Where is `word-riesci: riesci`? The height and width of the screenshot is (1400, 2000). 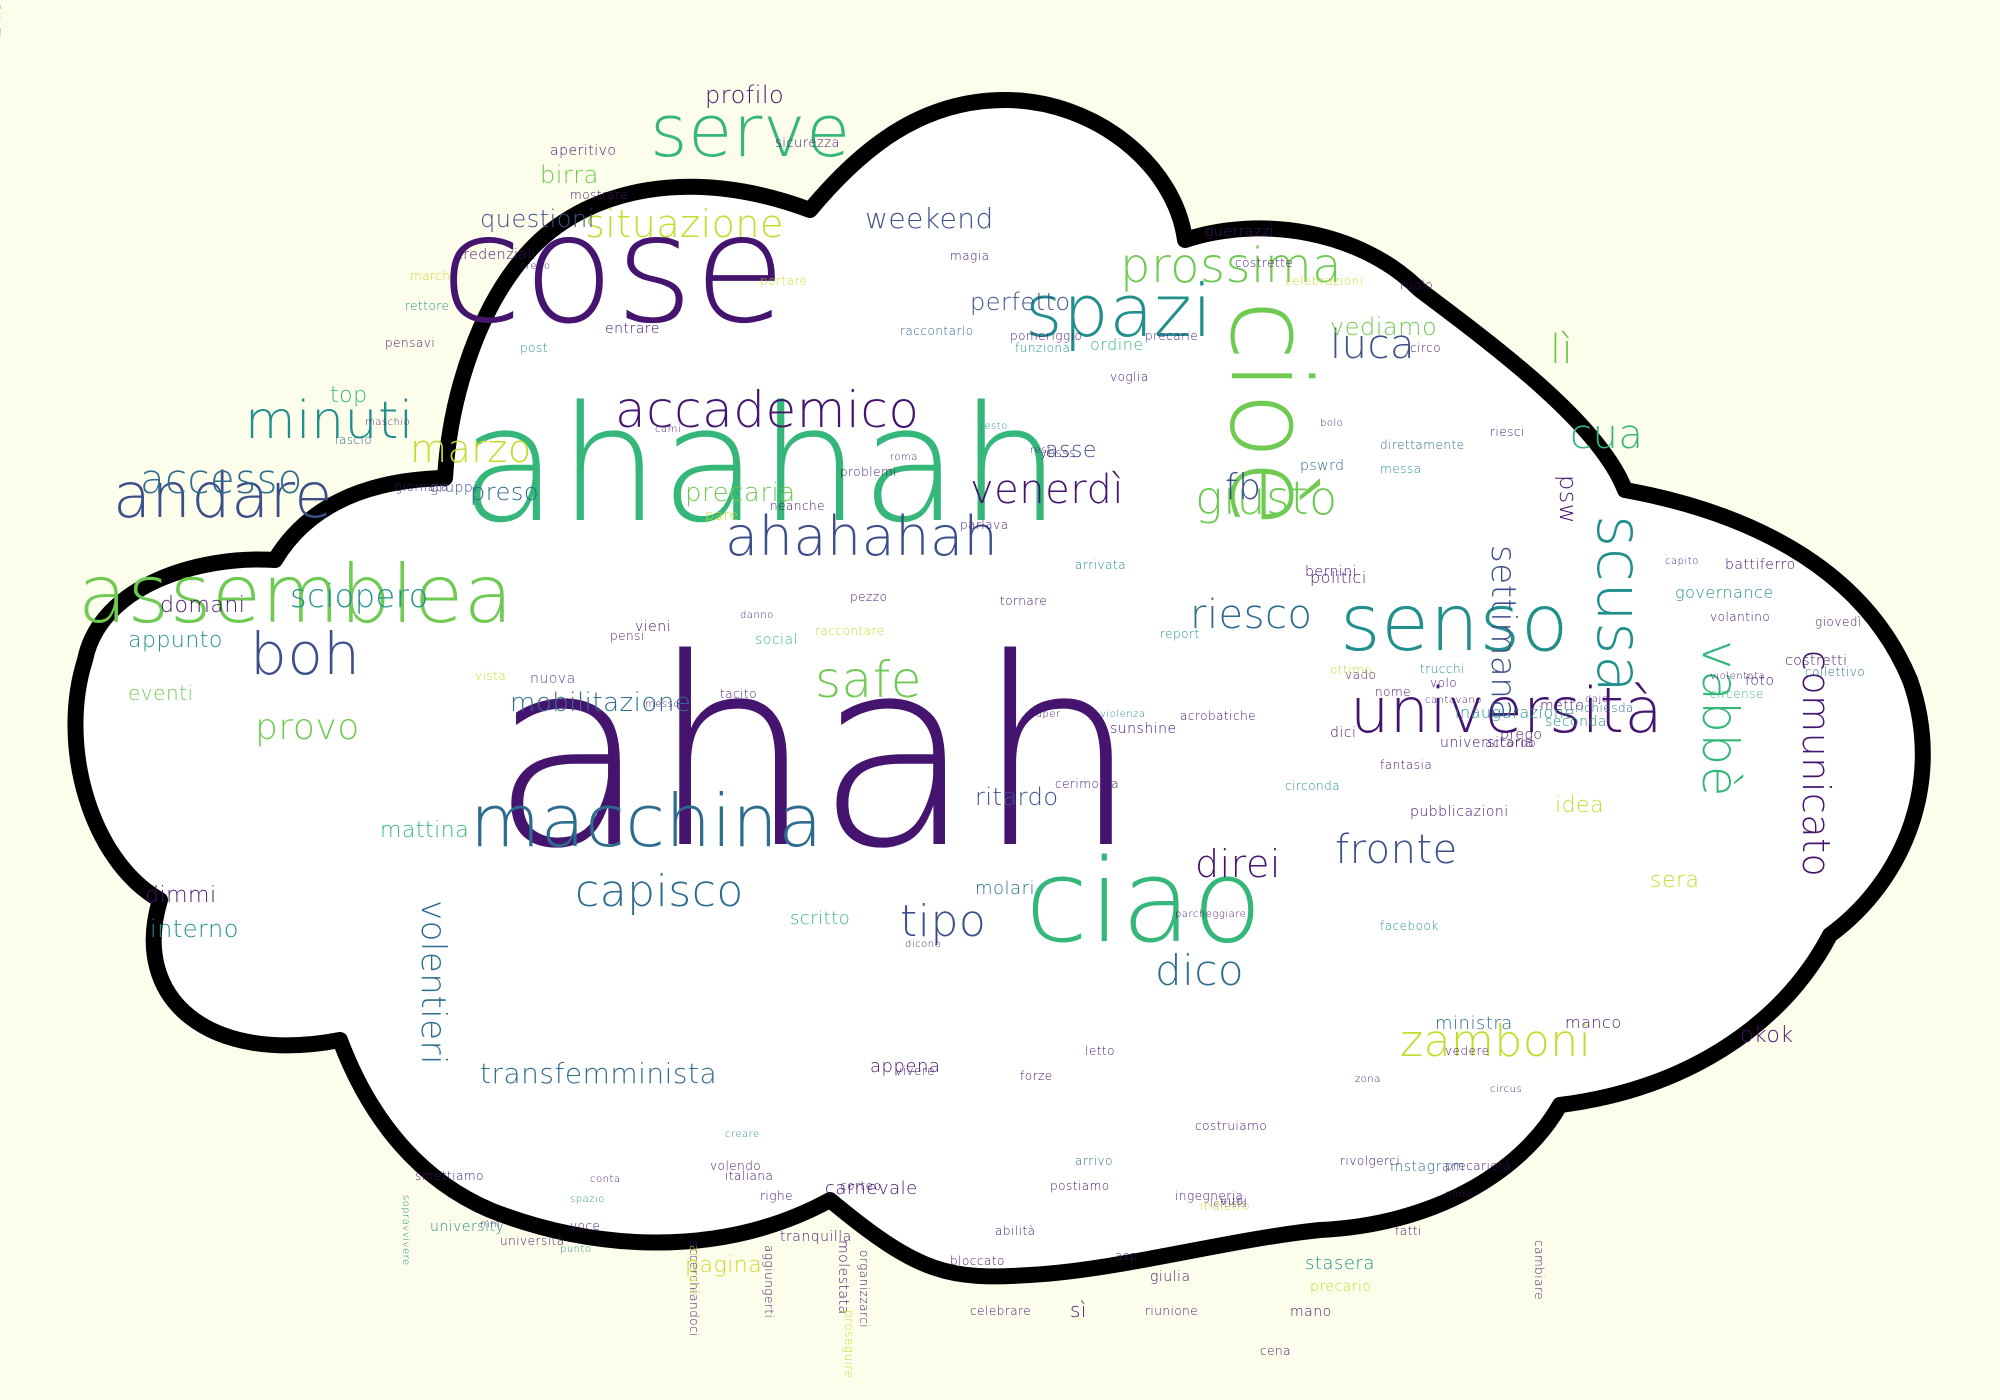 word-riesci: riesci is located at coordinates (1507, 432).